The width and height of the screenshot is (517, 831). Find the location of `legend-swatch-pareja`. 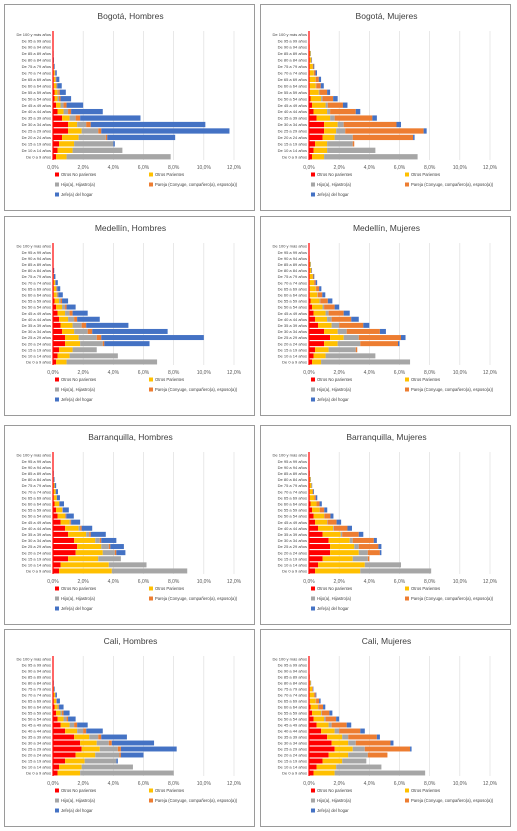

legend-swatch-pareja is located at coordinates (151, 598).